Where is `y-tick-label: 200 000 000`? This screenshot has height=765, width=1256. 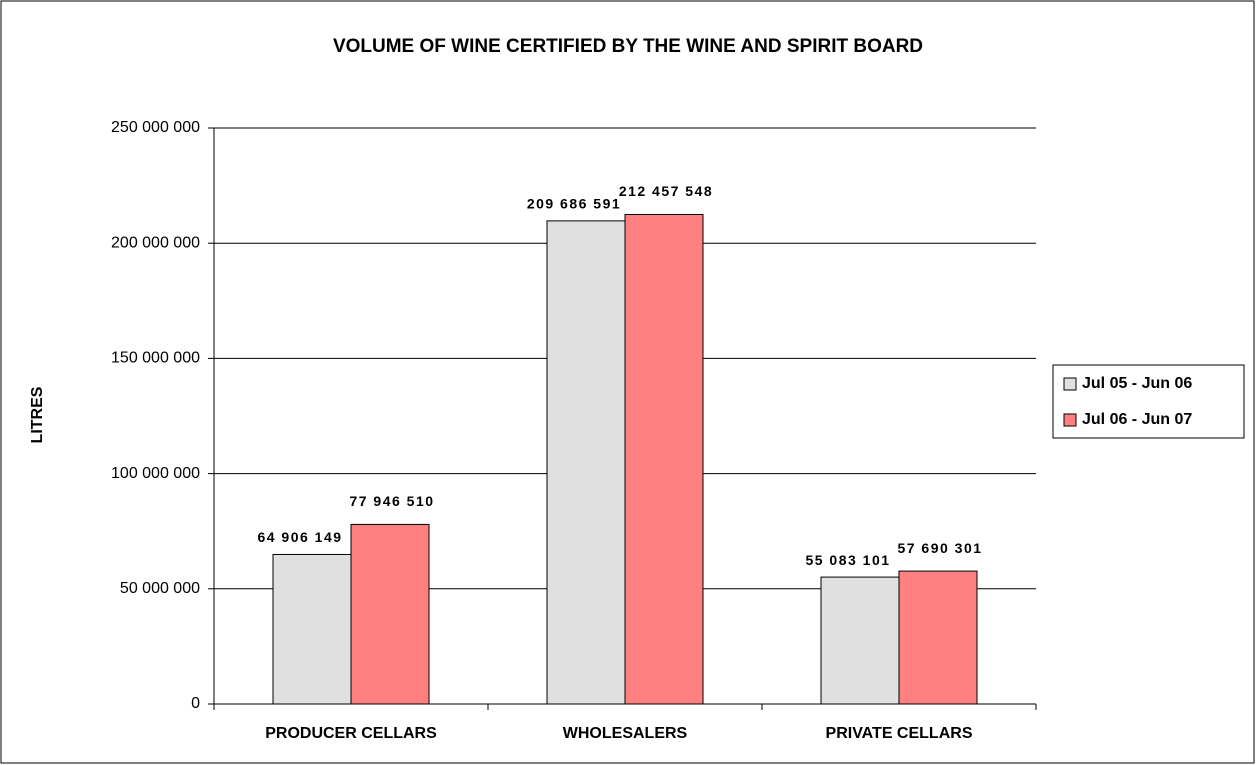 y-tick-label: 200 000 000 is located at coordinates (155, 242).